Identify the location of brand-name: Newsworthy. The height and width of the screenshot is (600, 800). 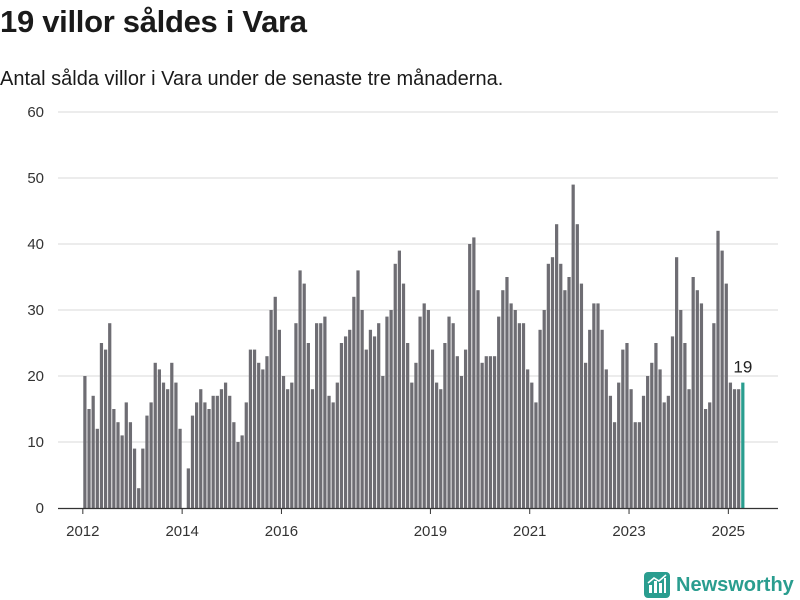
(735, 584).